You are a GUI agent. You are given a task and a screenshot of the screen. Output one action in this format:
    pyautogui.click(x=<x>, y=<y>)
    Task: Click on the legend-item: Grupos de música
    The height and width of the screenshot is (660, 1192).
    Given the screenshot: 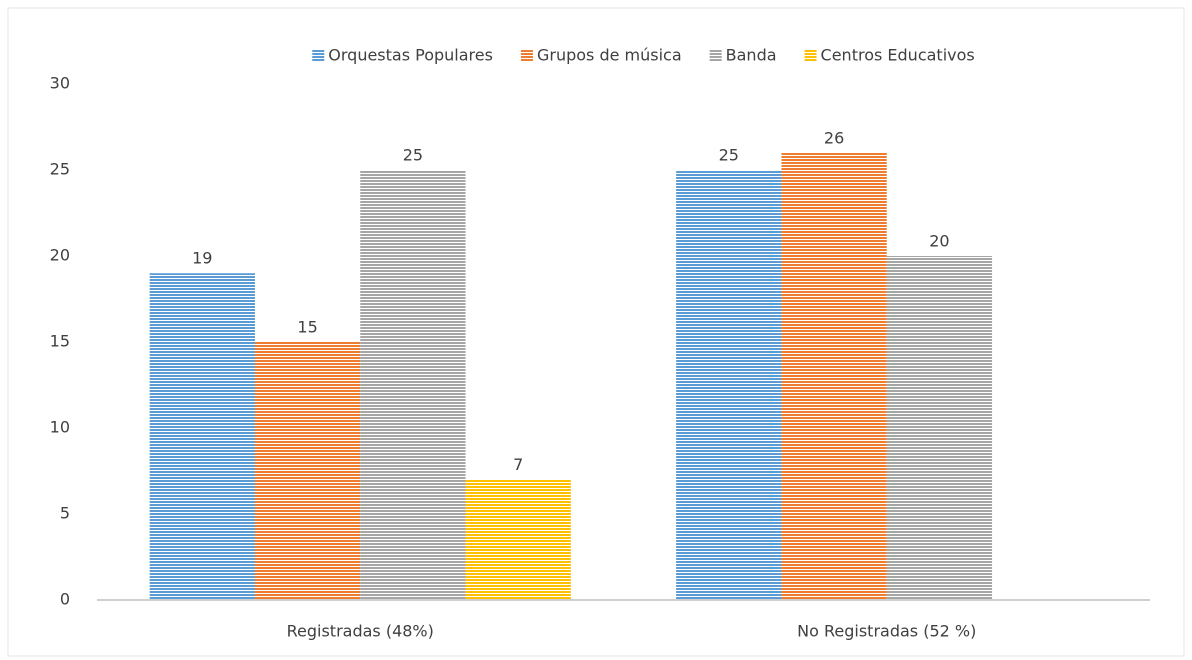 What is the action you would take?
    pyautogui.click(x=601, y=55)
    